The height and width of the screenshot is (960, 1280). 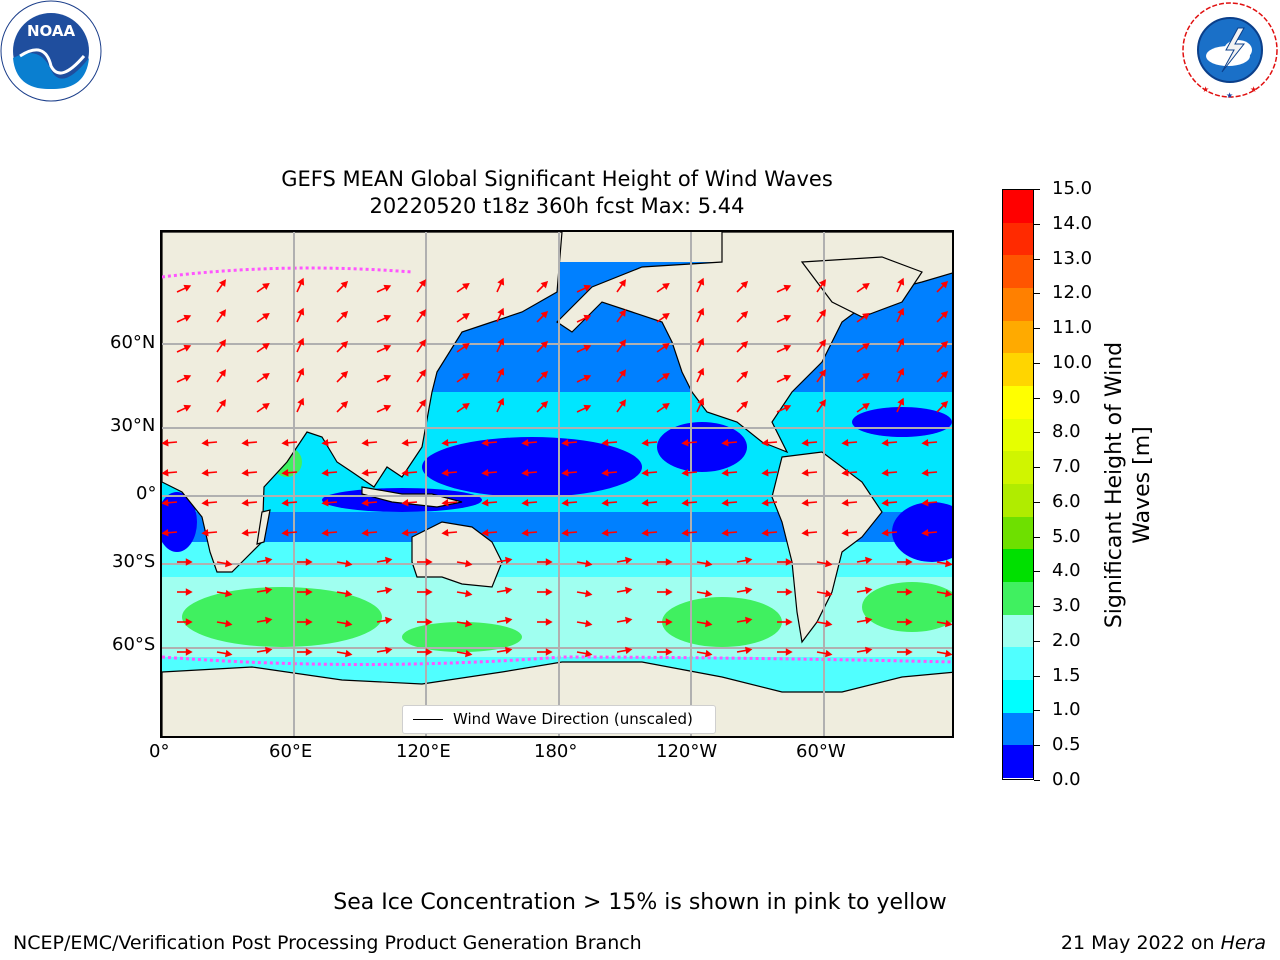 What do you see at coordinates (557, 206) in the screenshot?
I see `plot-subtitle: 20220520 t18z 360h fcst Max: 5.44` at bounding box center [557, 206].